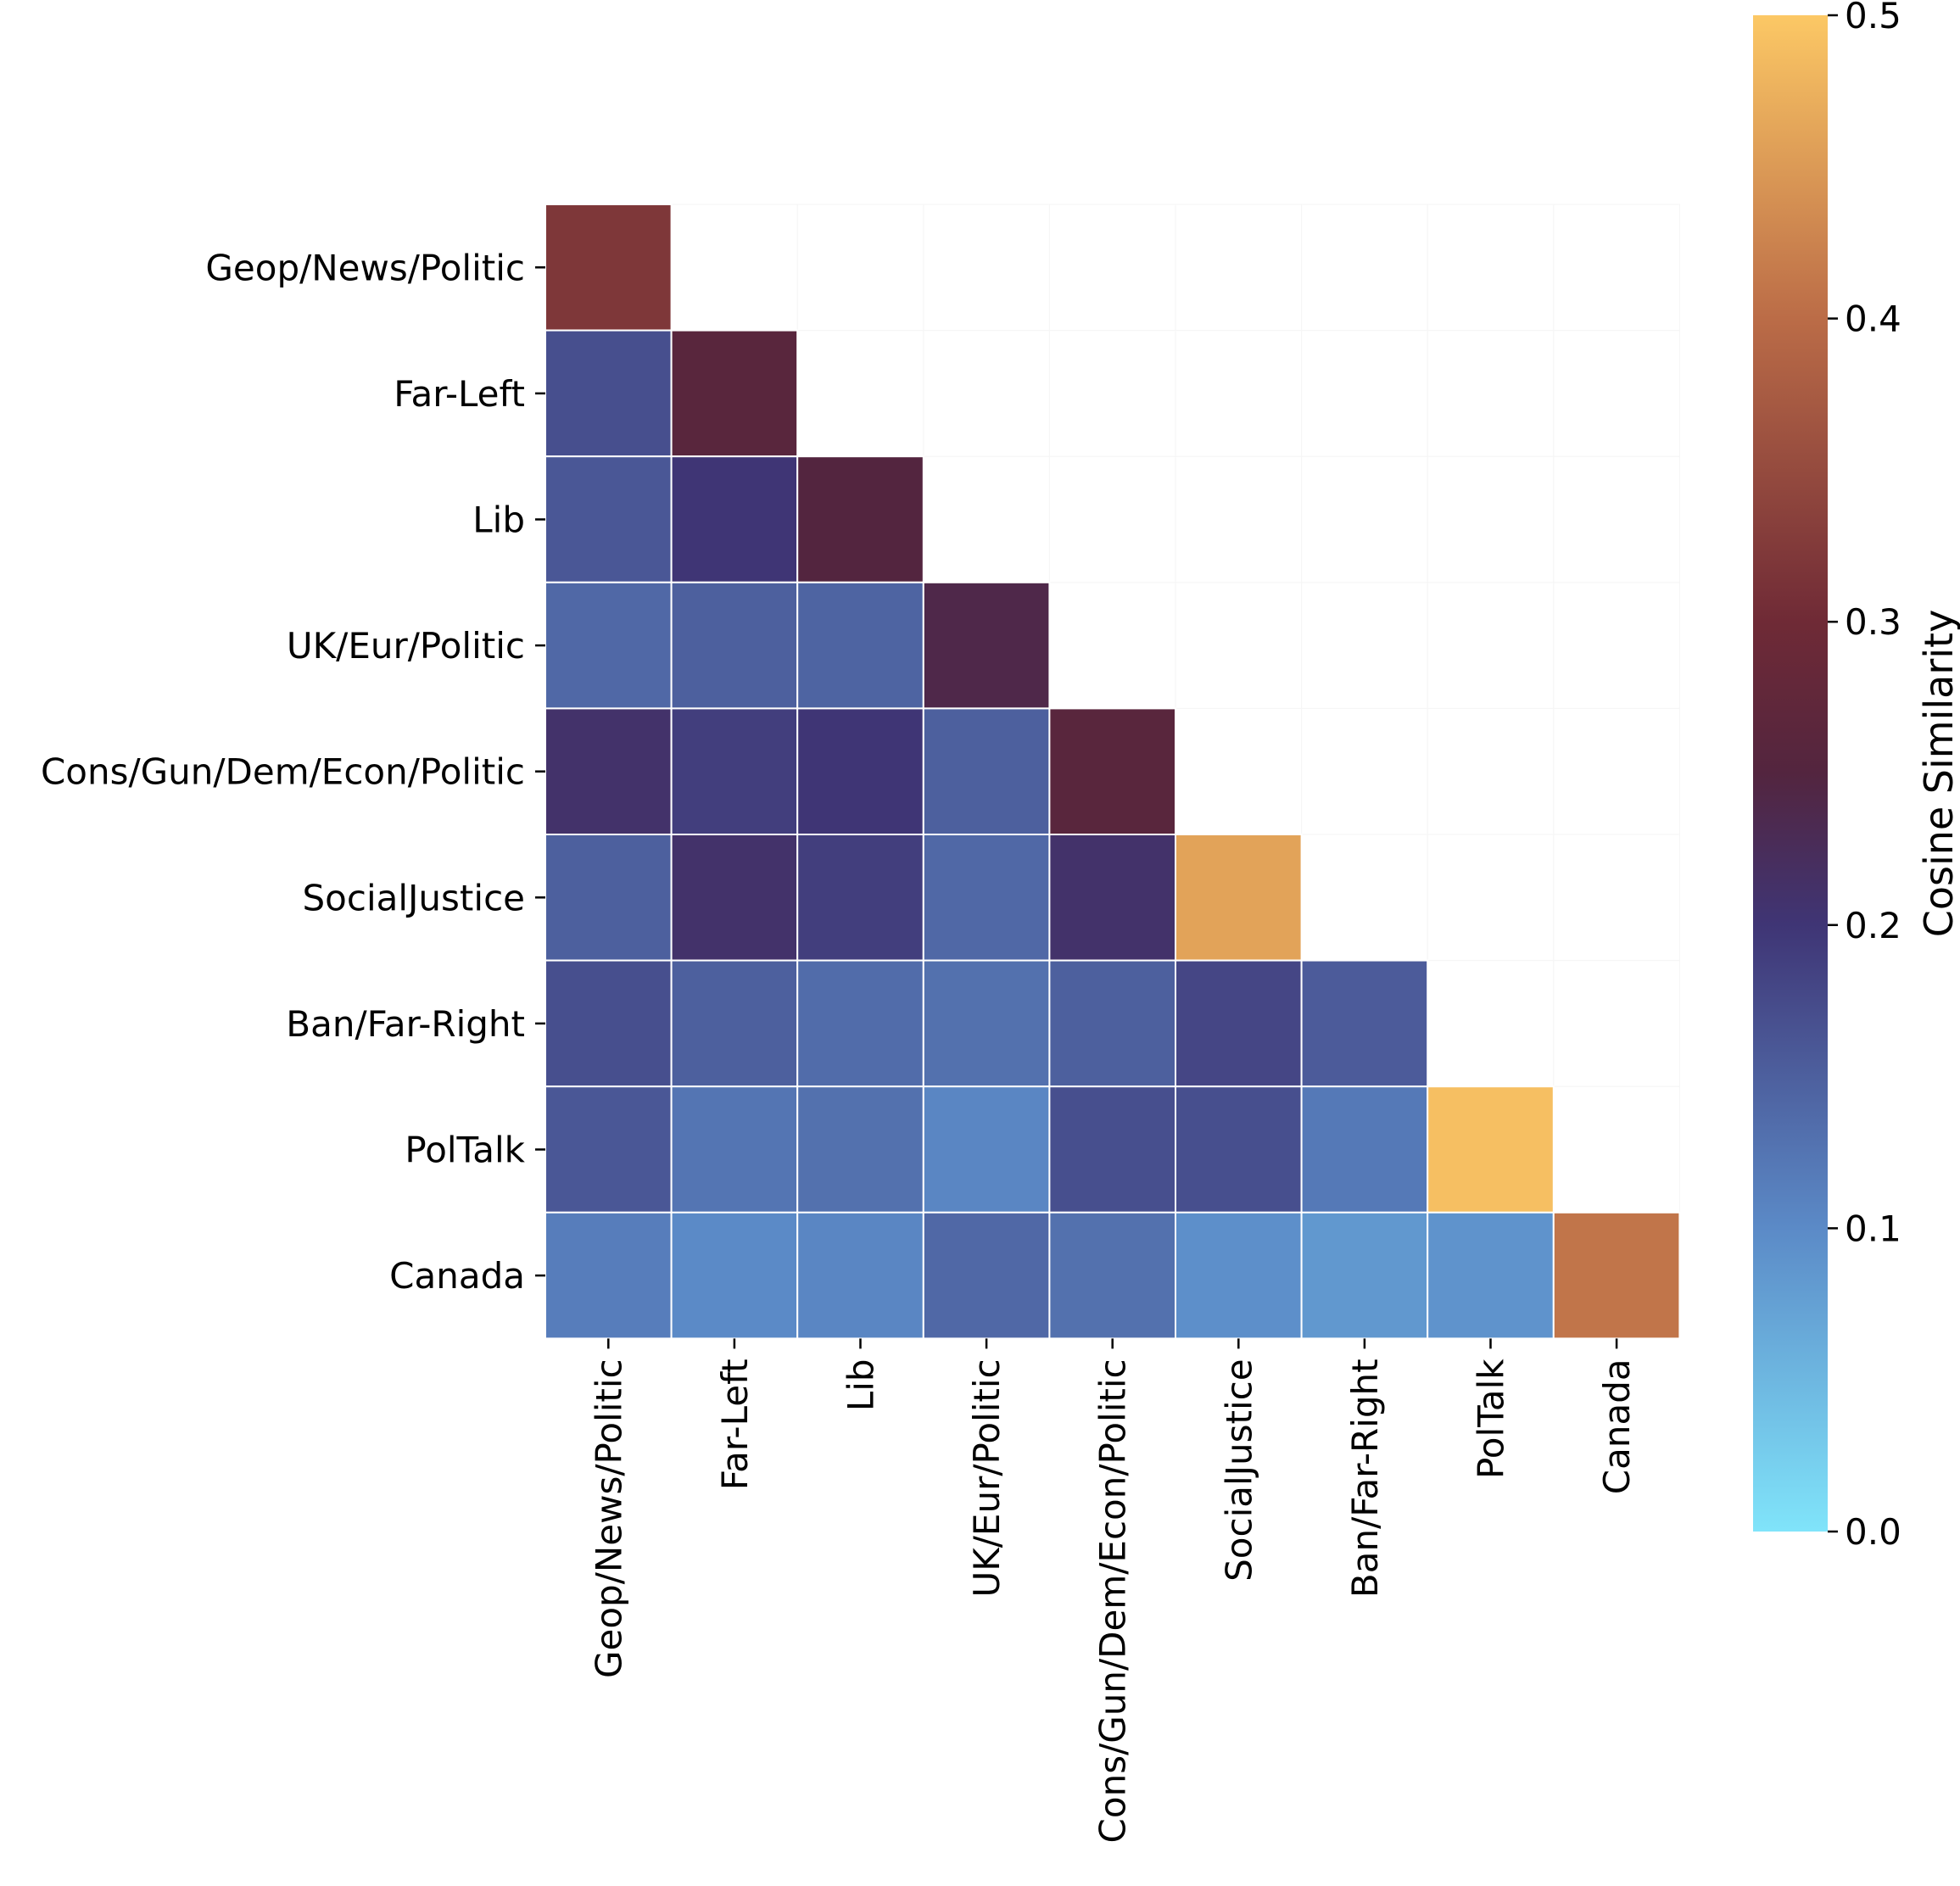 This screenshot has width=1960, height=1886. I want to click on colorbar-tick-label: 0.4, so click(1873, 319).